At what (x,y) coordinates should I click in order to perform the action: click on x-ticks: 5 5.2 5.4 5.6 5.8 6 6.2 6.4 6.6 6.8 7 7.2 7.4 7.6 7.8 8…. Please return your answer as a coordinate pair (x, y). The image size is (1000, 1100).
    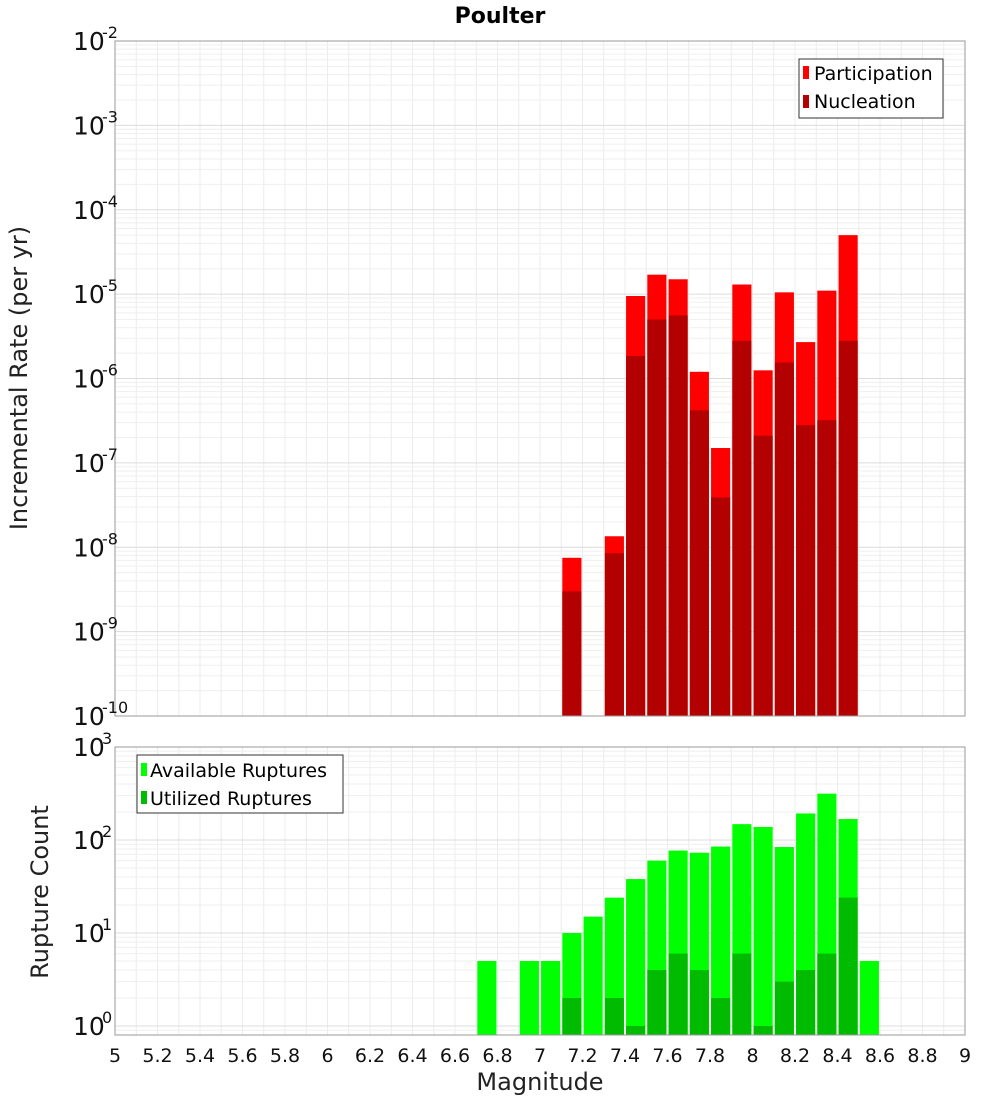
    Looking at the image, I should click on (540, 1056).